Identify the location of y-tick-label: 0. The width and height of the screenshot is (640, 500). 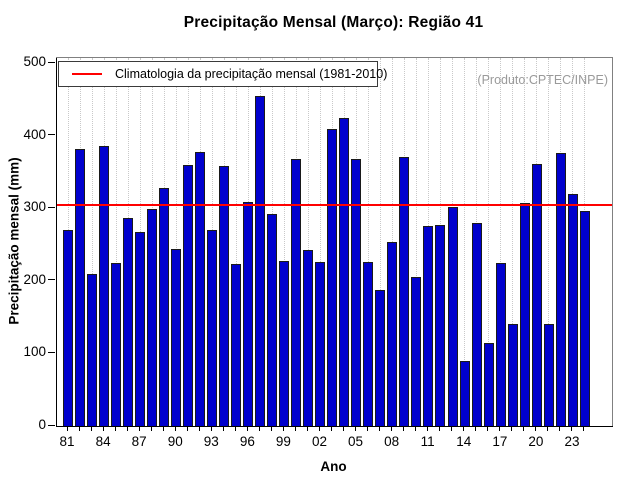
(42, 424).